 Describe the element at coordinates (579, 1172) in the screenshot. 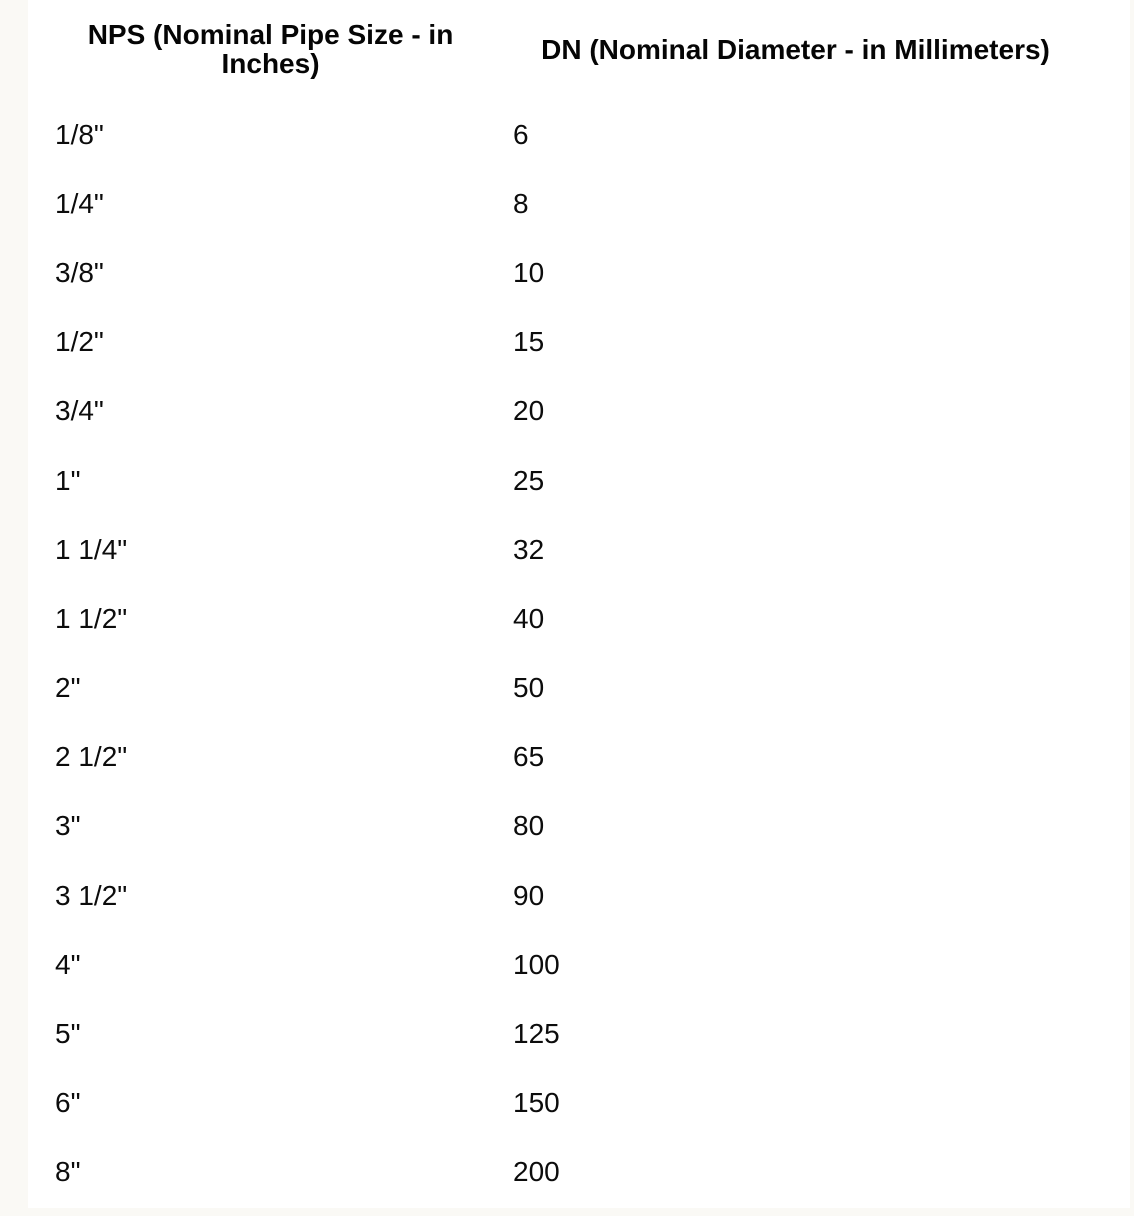

I see `table-row: 8" 200` at that location.